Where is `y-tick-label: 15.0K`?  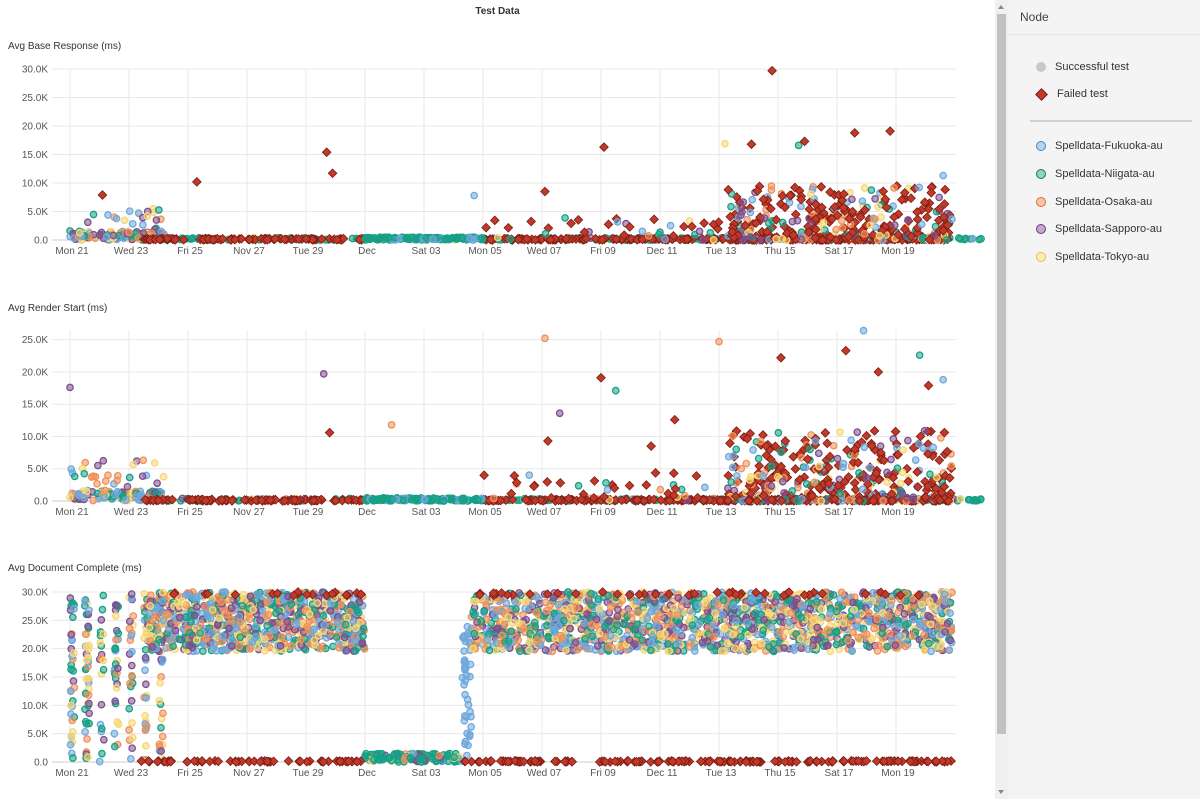
y-tick-label: 15.0K is located at coordinates (35, 678).